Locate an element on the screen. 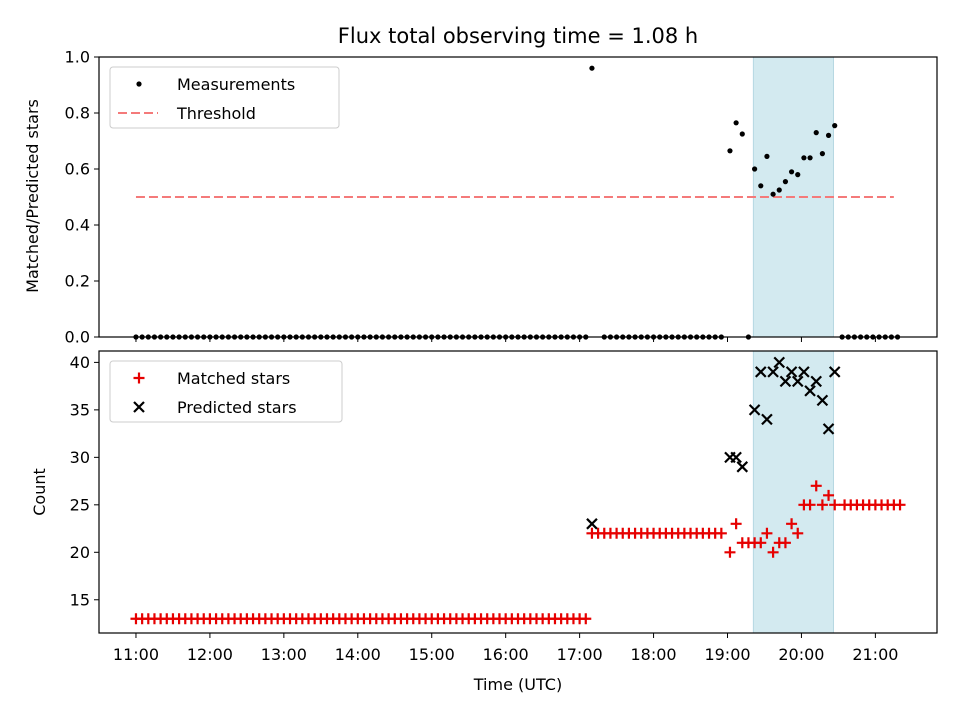  y-tick-label: 0.4 is located at coordinates (77, 225).